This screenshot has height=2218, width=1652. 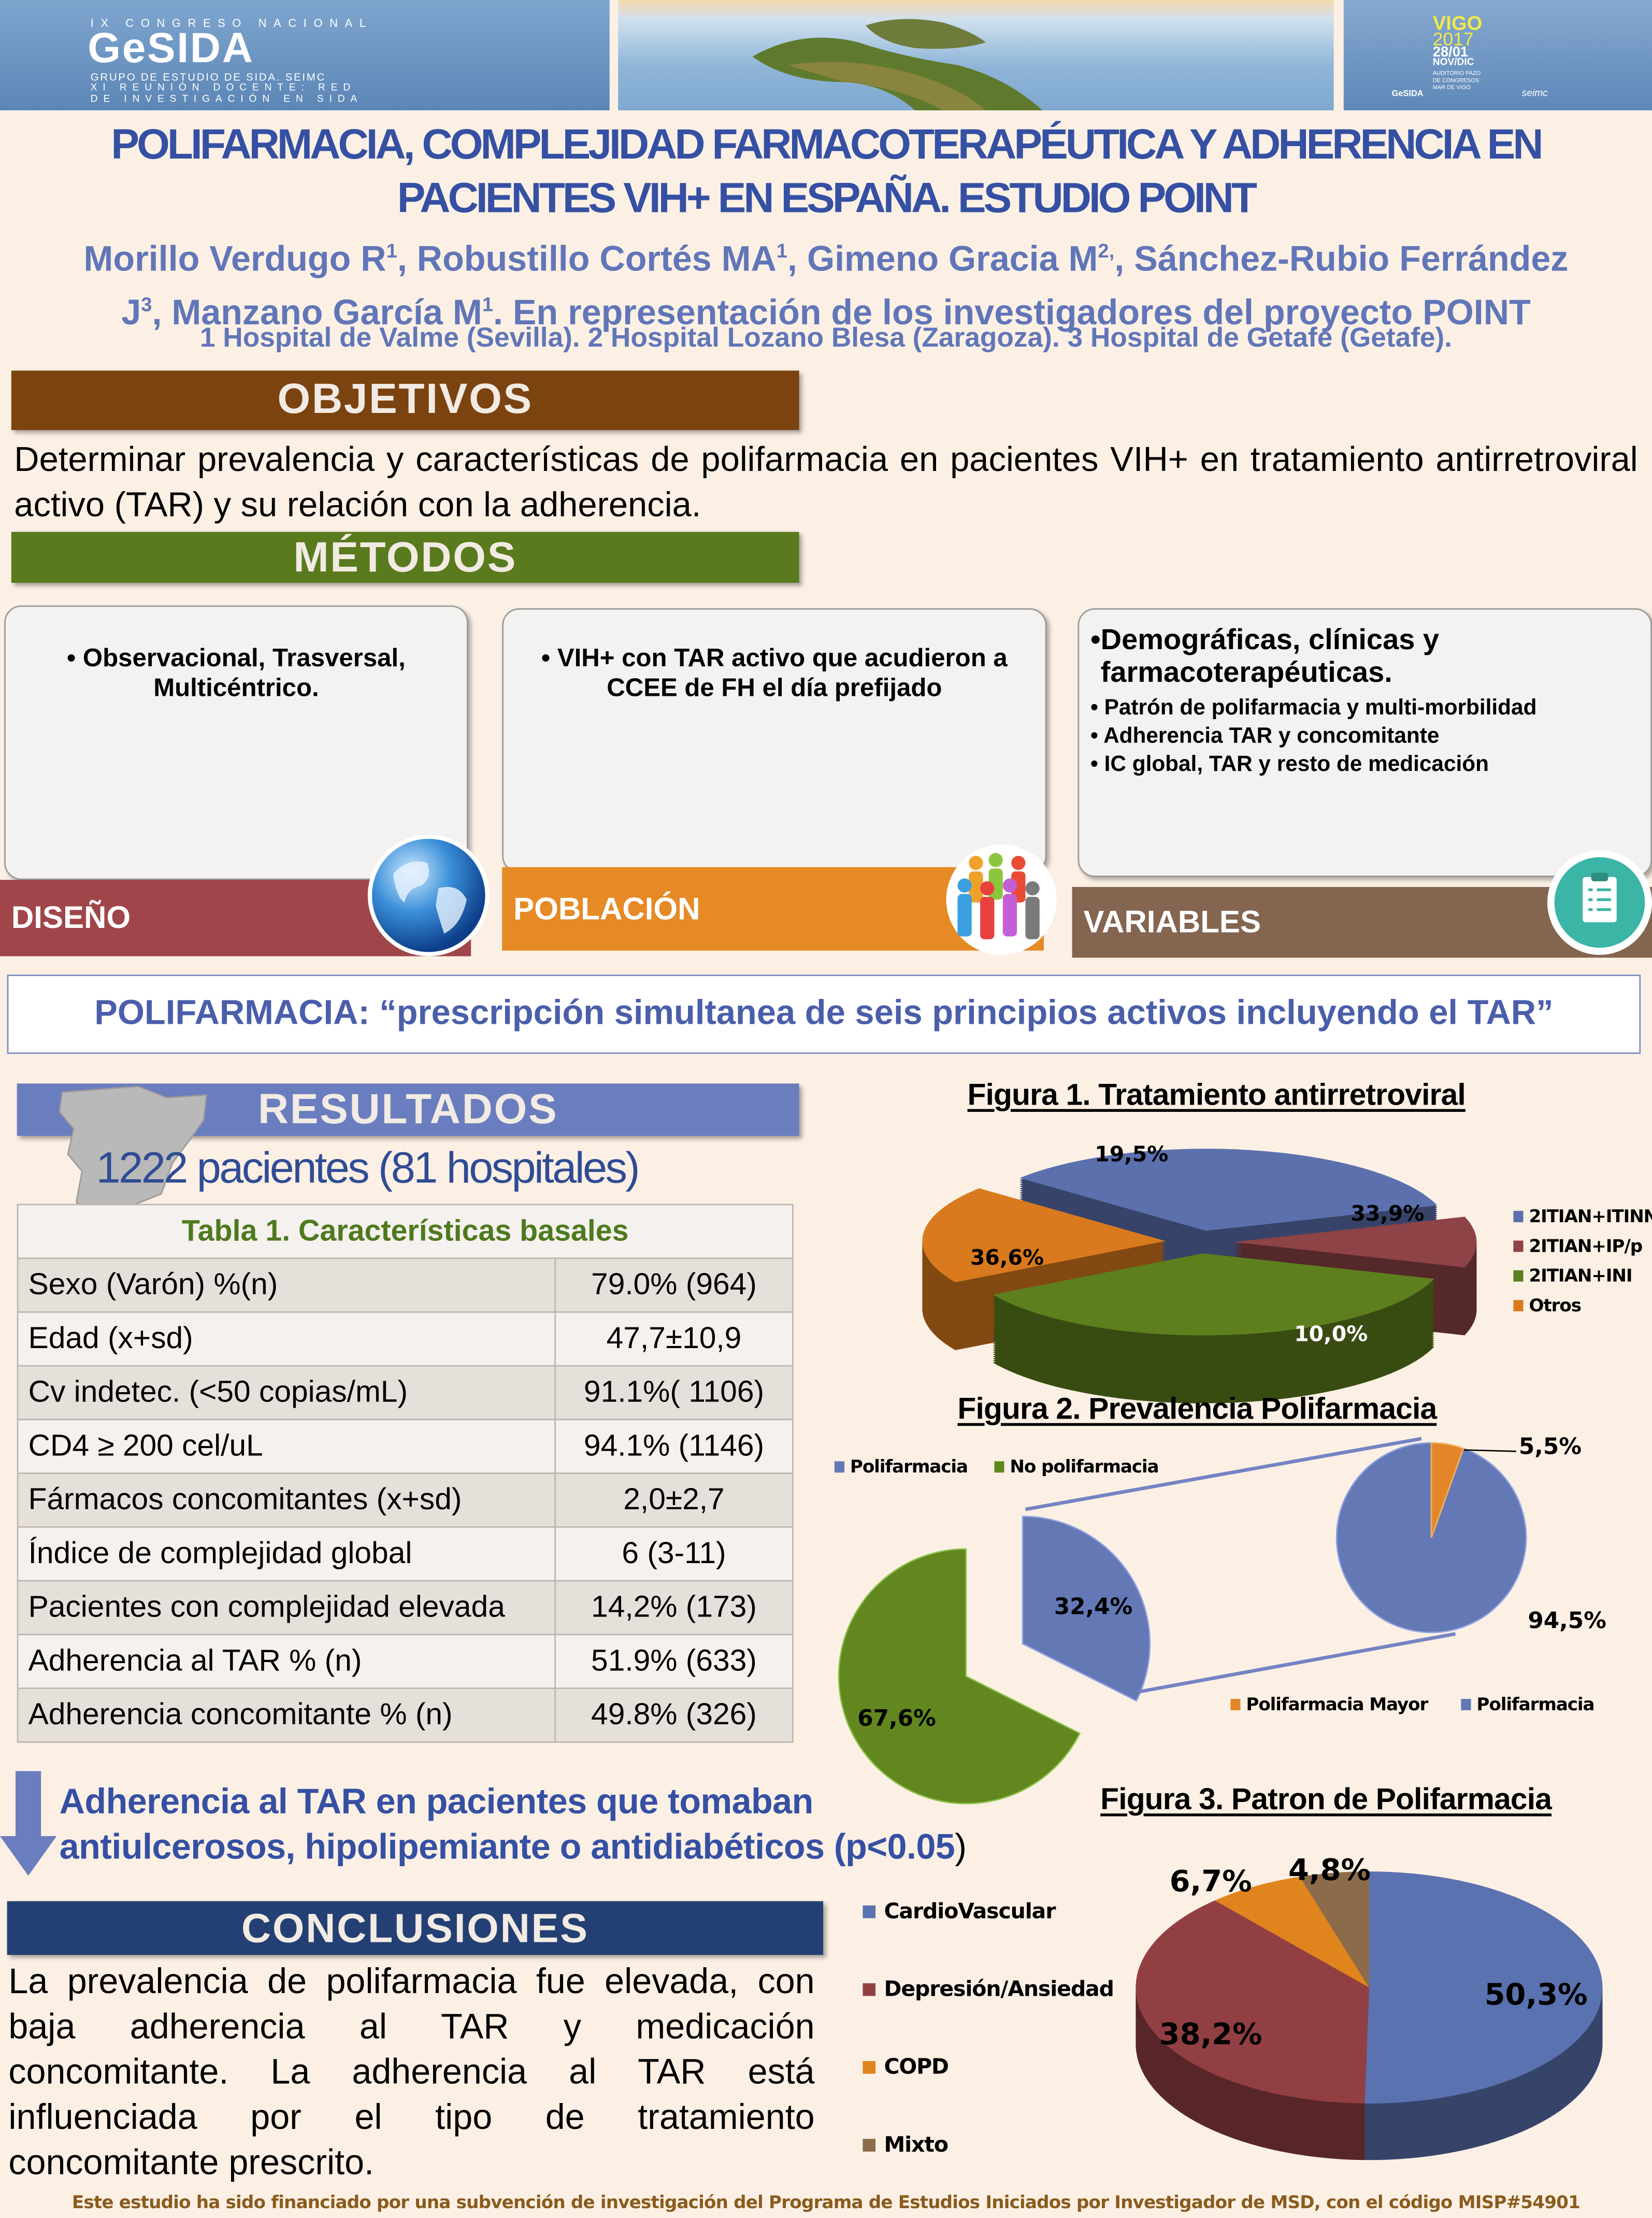 What do you see at coordinates (674, 1661) in the screenshot?
I see `row-value: 51.9% (633)` at bounding box center [674, 1661].